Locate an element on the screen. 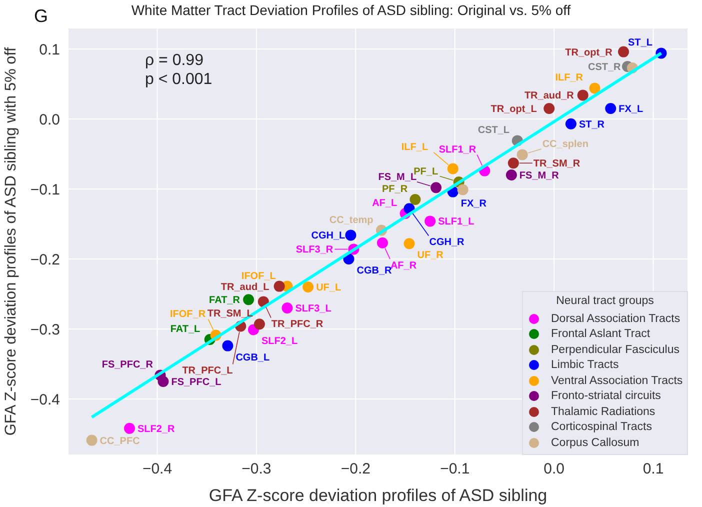 The image size is (702, 507). legend-label: Corticospinal Tracts is located at coordinates (601, 427).